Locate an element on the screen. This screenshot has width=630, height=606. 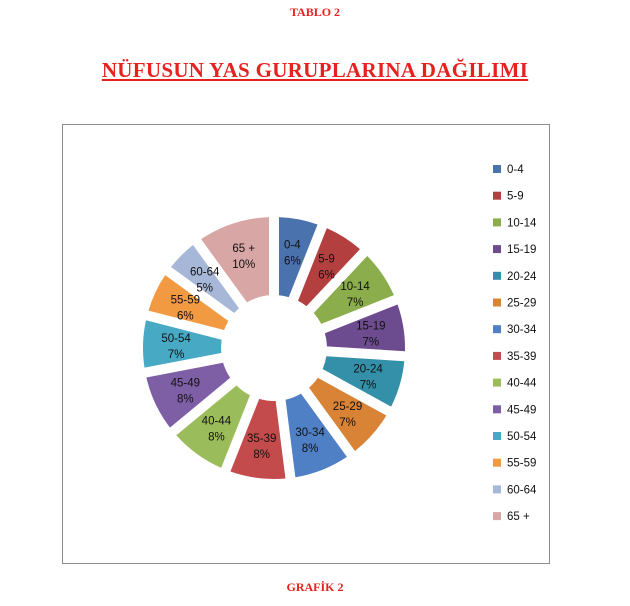
legend-label-35-39: 35-39 is located at coordinates (521, 357).